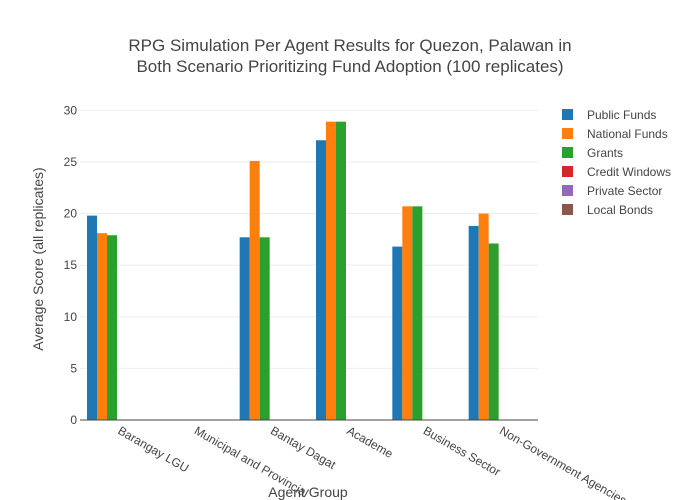 This screenshot has height=500, width=700. Describe the element at coordinates (605, 153) in the screenshot. I see `legend-label: Grants` at that location.